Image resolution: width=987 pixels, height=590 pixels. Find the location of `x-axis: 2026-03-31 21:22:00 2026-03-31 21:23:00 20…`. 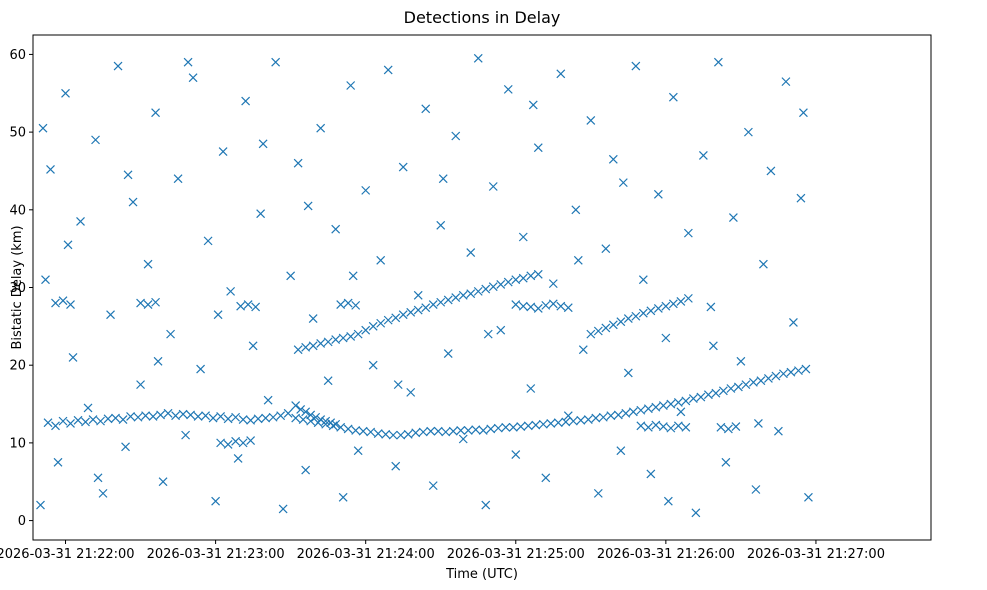

x-axis: 2026-03-31 21:22:00 2026-03-31 21:23:00 20… is located at coordinates (442, 551).